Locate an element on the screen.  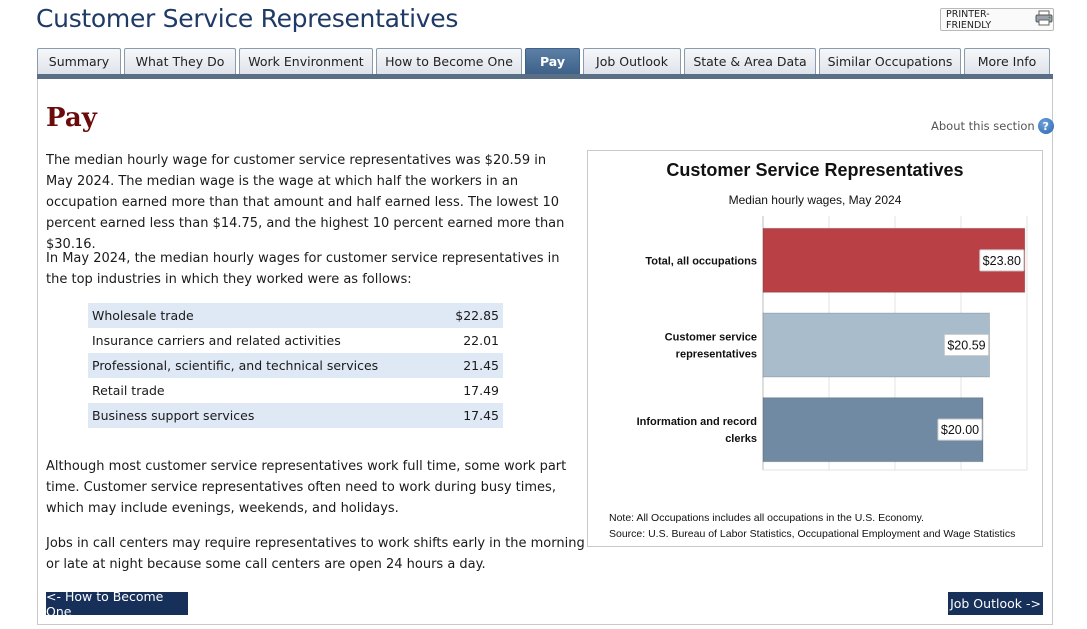
category-label: Total, all occupations is located at coordinates (701, 261).